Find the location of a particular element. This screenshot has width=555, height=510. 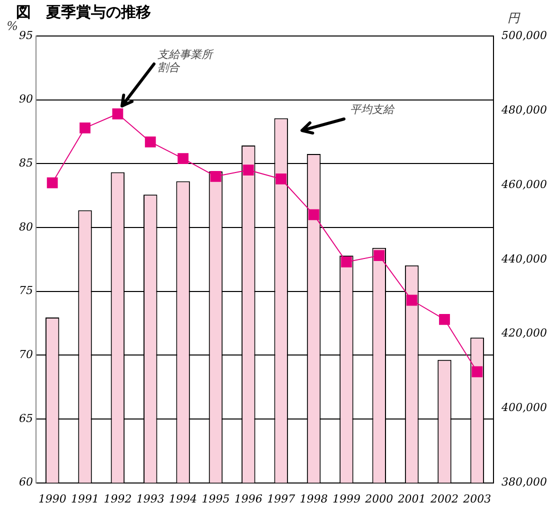

y-tick-label: 80 is located at coordinates (25, 227).